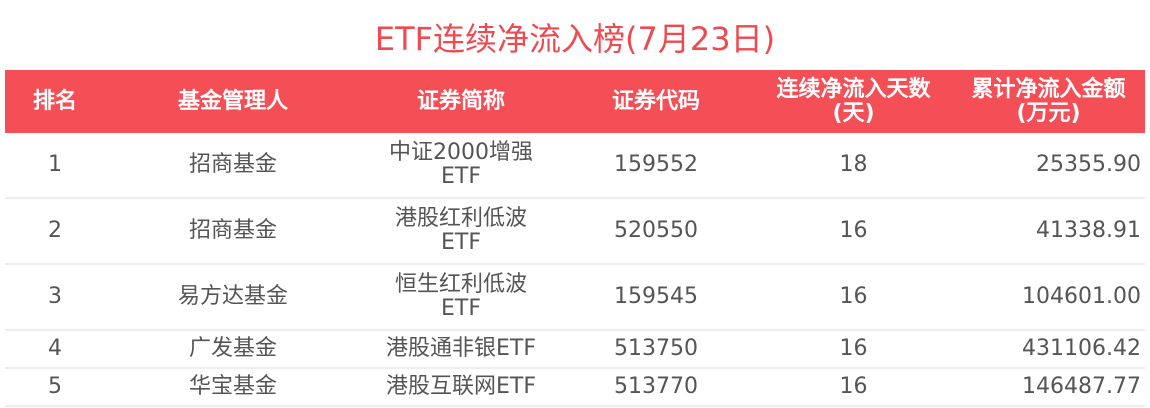 The height and width of the screenshot is (408, 1150). I want to click on amount-cell: 146487.77, so click(1050, 387).